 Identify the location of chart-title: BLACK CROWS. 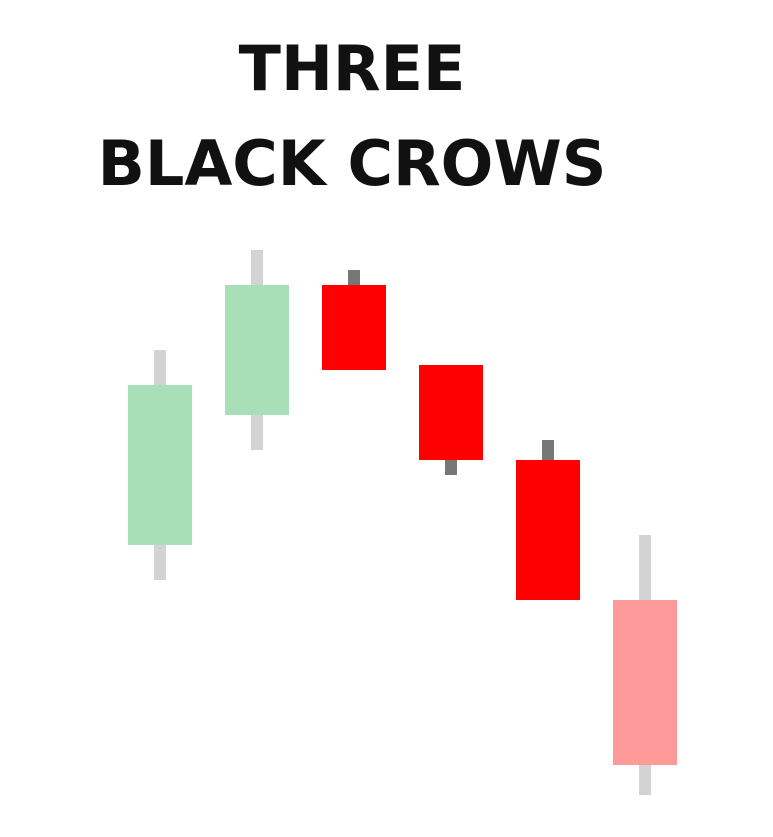
(352, 163).